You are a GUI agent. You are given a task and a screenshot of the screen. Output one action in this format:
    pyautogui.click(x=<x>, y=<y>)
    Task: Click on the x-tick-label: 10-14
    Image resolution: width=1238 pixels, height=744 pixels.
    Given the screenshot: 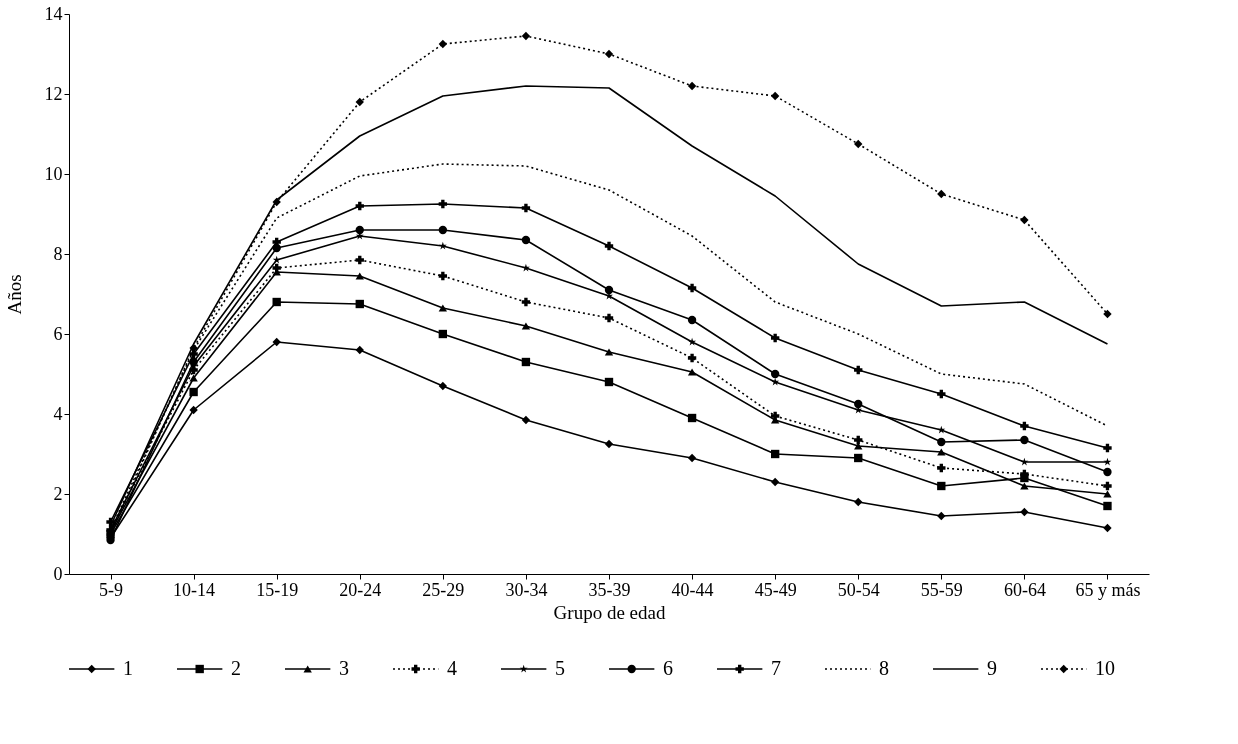 What is the action you would take?
    pyautogui.click(x=194, y=589)
    